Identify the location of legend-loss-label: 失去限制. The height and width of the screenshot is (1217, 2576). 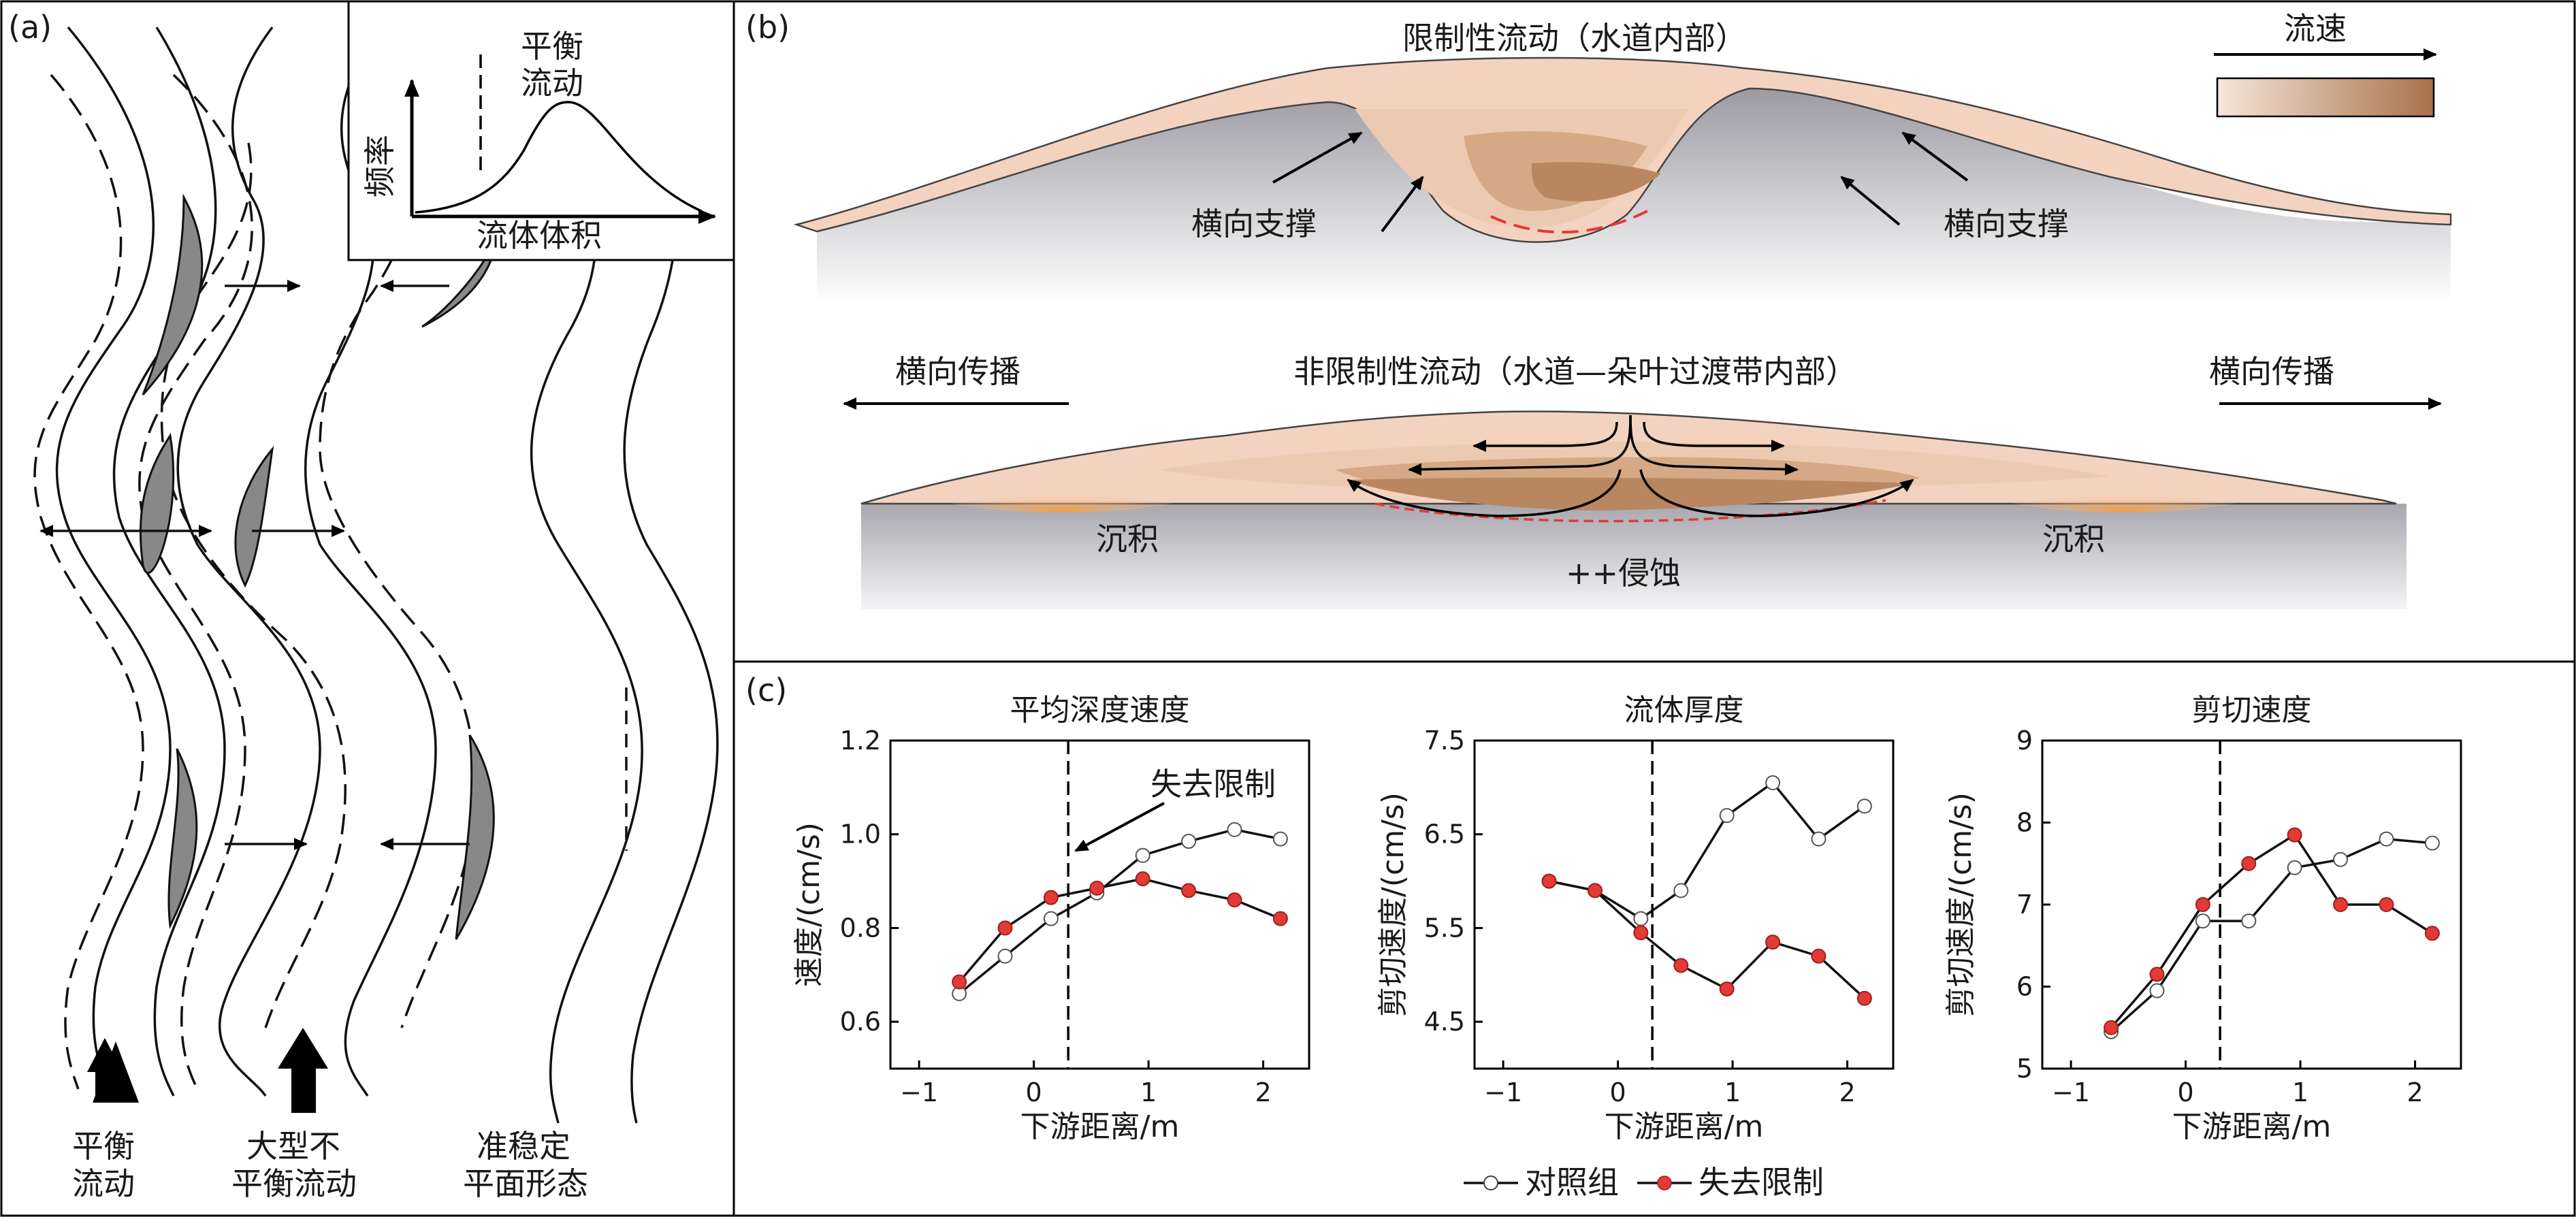
(1761, 1182).